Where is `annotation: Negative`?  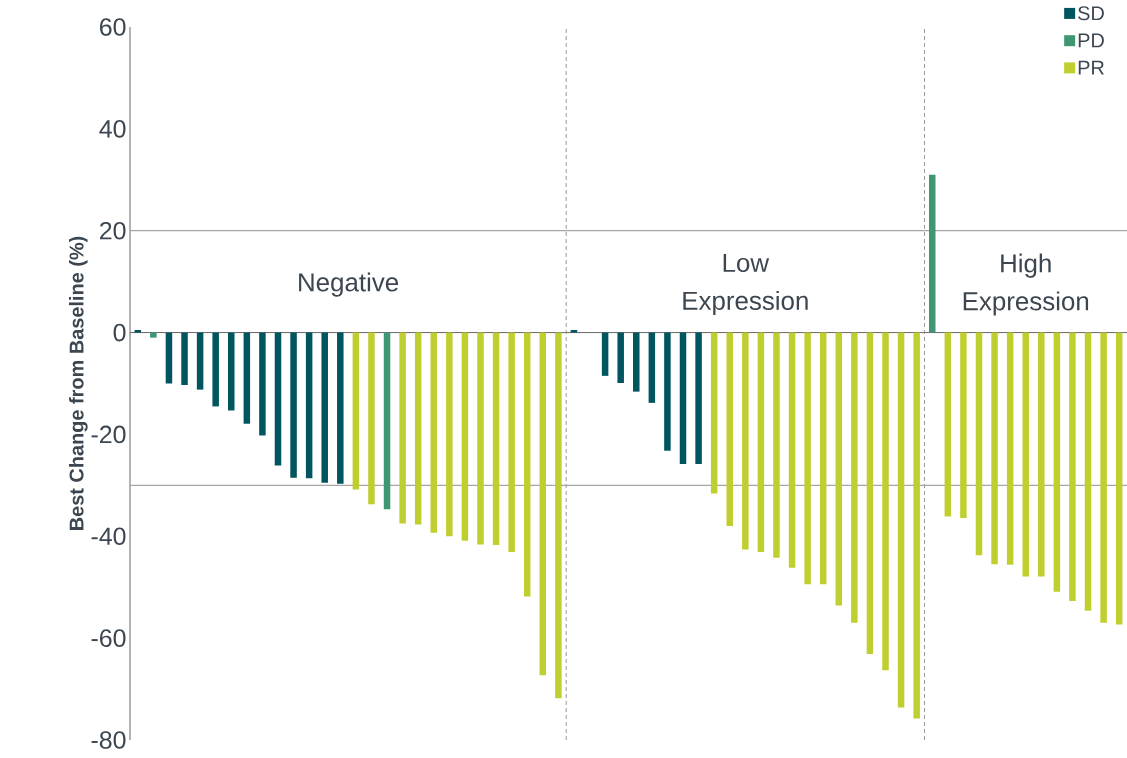 annotation: Negative is located at coordinates (349, 284).